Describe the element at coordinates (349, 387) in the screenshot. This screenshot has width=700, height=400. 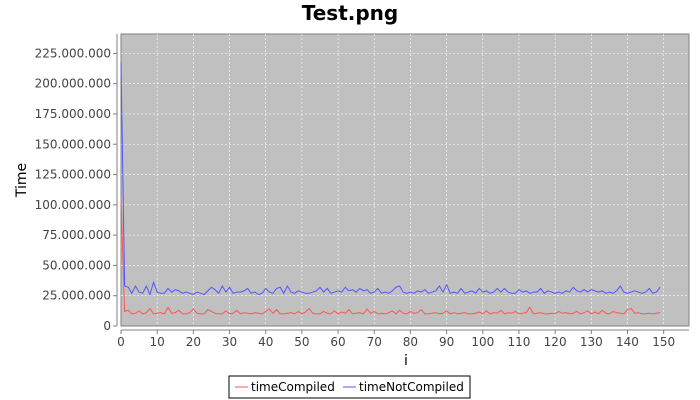
I see `legend: timeCompiled timeNotCompiled` at that location.